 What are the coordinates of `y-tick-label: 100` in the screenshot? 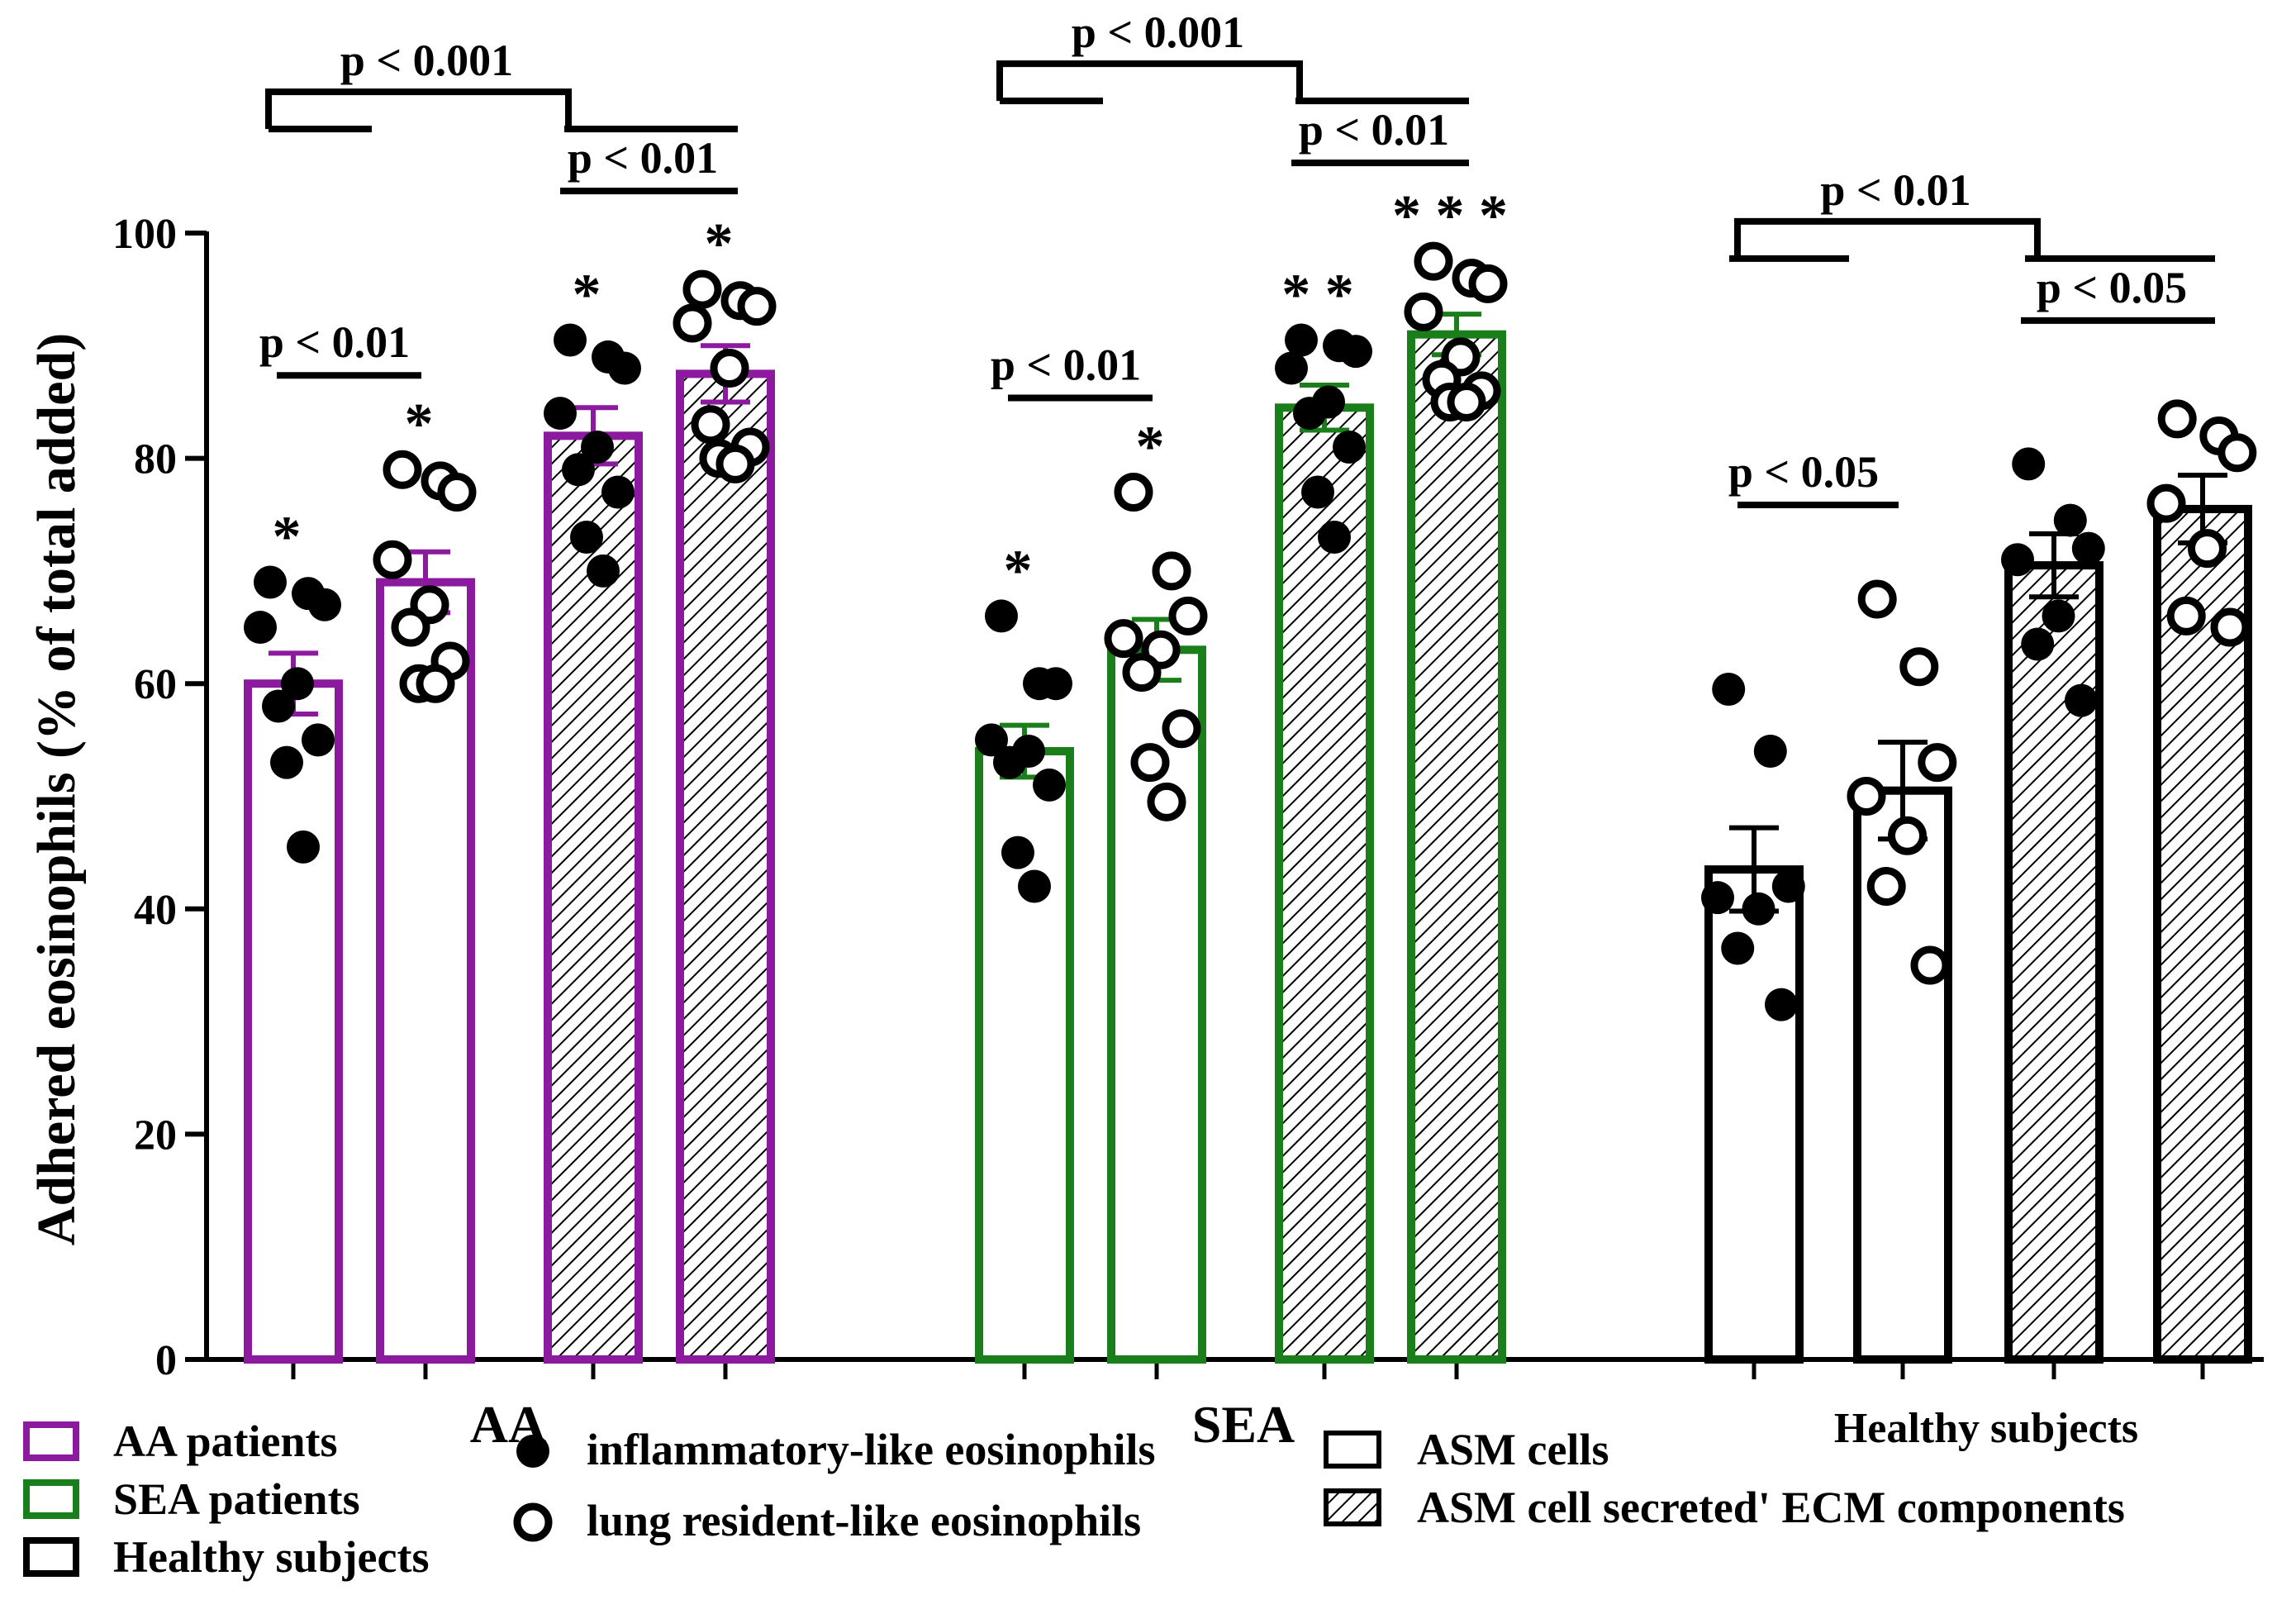 It's located at (144, 234).